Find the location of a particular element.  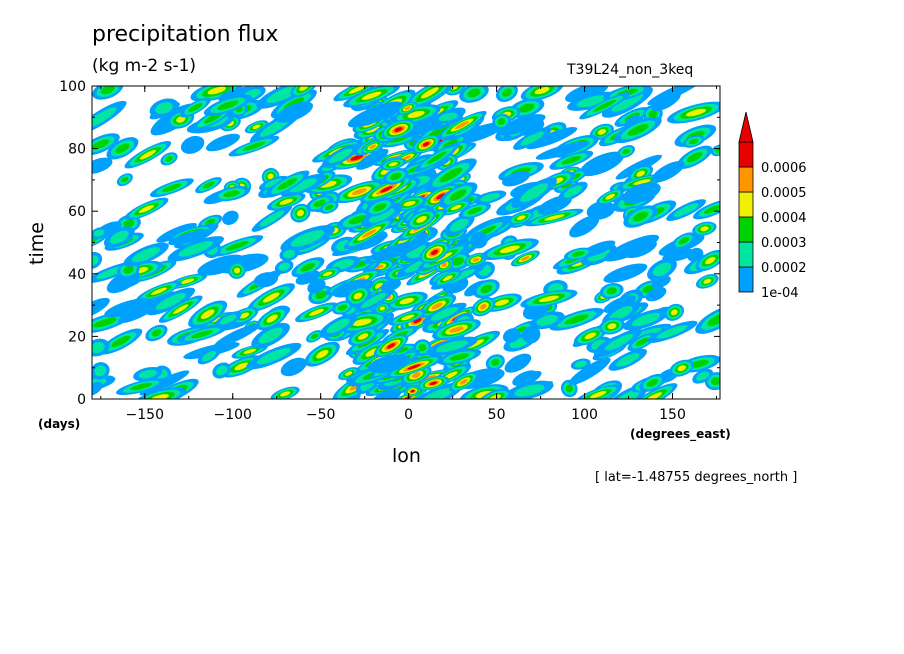

y-tick-label: 0 is located at coordinates (81, 400).